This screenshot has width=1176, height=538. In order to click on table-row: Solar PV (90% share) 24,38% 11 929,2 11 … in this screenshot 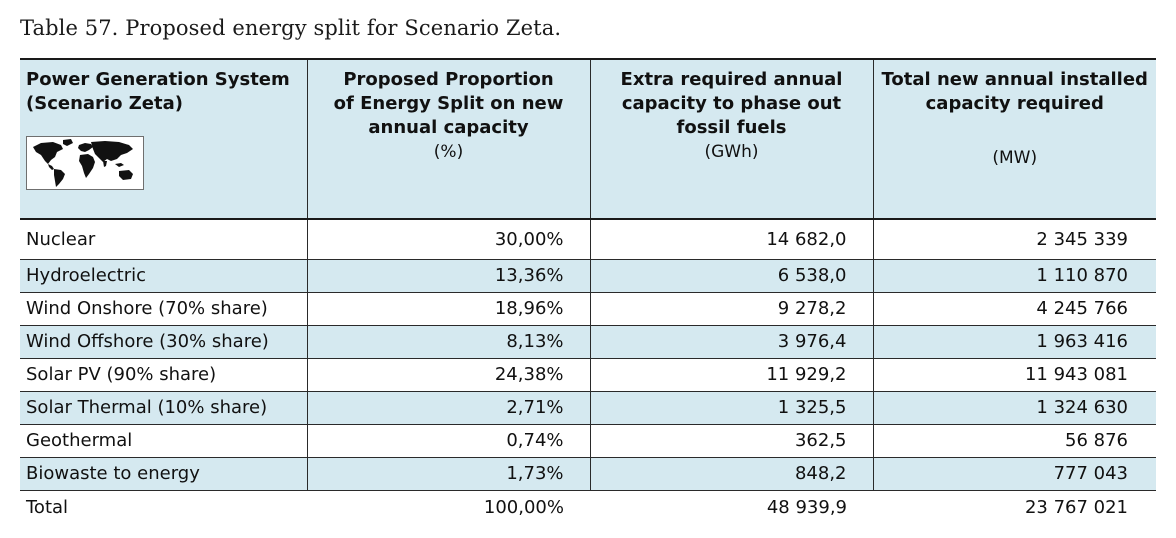, I will do `click(588, 374)`.